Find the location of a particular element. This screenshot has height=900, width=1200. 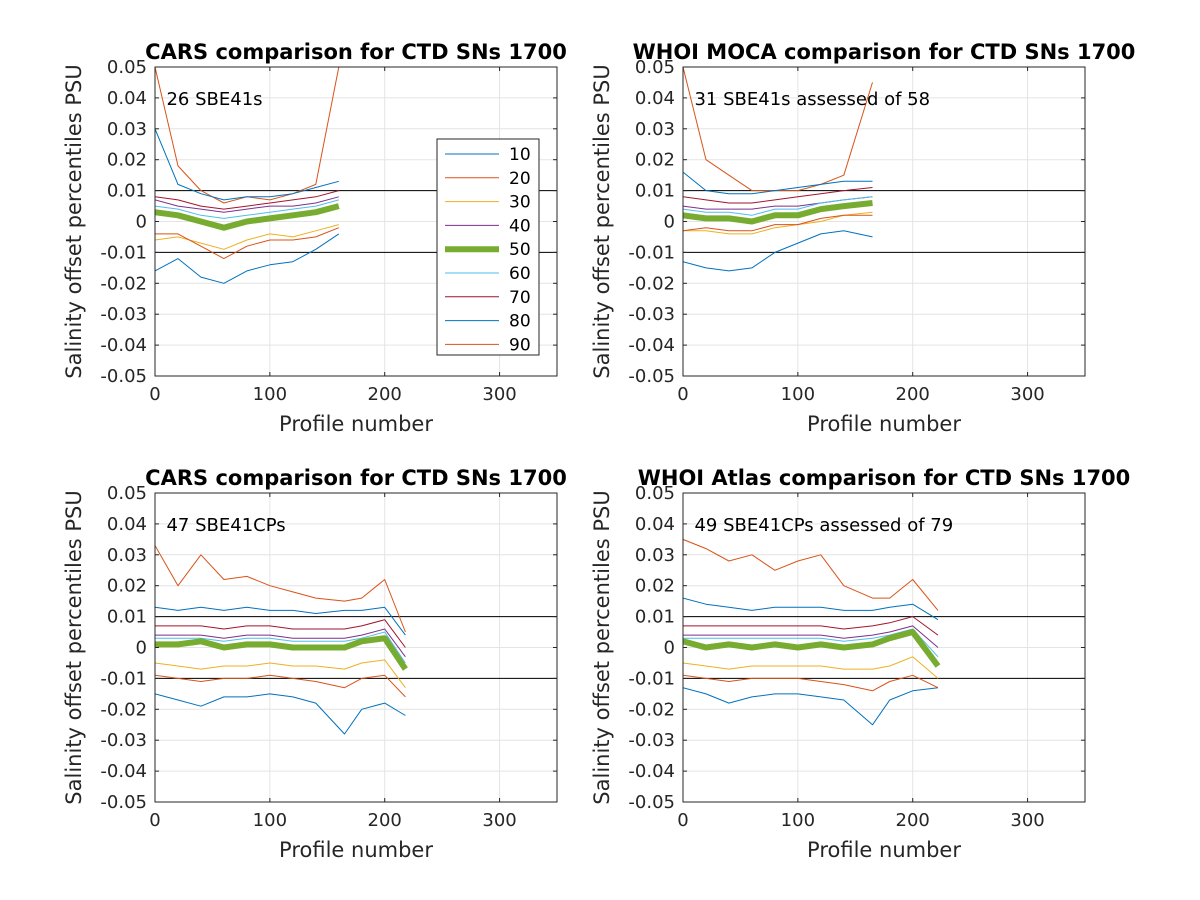

annotation-text: 47 SBE41CPs is located at coordinates (225, 525).